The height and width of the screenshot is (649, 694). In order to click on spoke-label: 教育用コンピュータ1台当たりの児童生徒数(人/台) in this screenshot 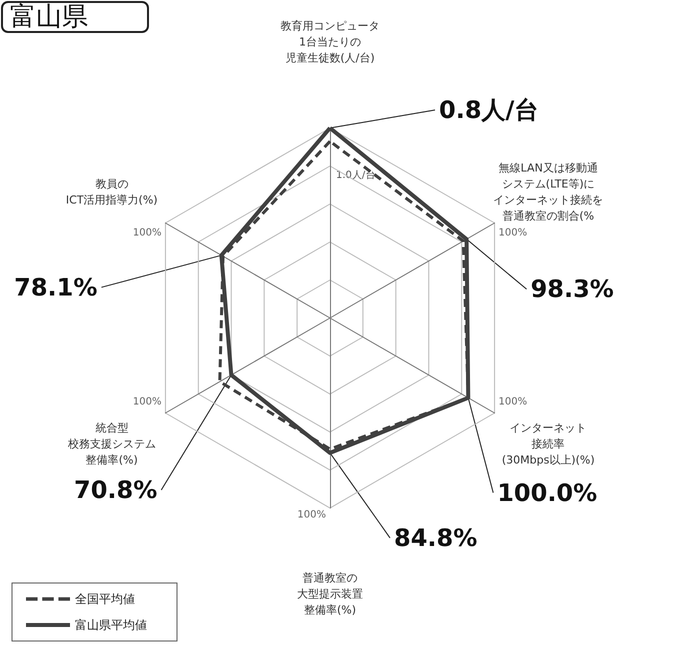, I will do `click(330, 42)`.